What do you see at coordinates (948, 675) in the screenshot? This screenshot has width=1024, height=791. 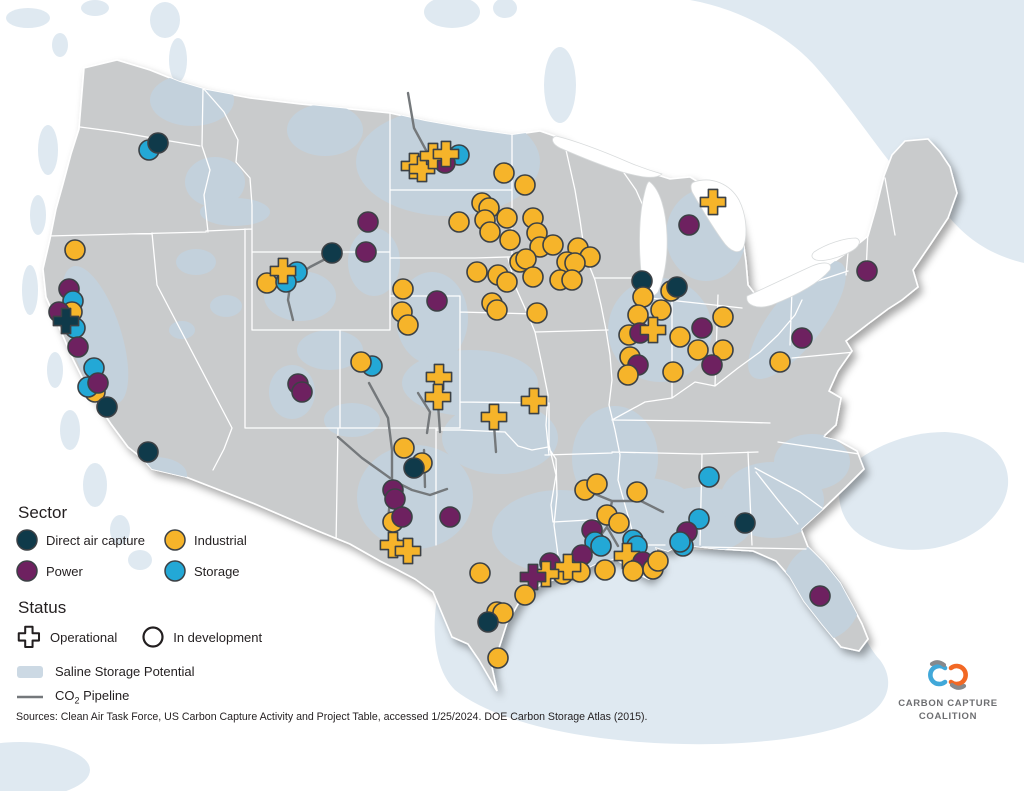 I see `coalition-logo-icon` at bounding box center [948, 675].